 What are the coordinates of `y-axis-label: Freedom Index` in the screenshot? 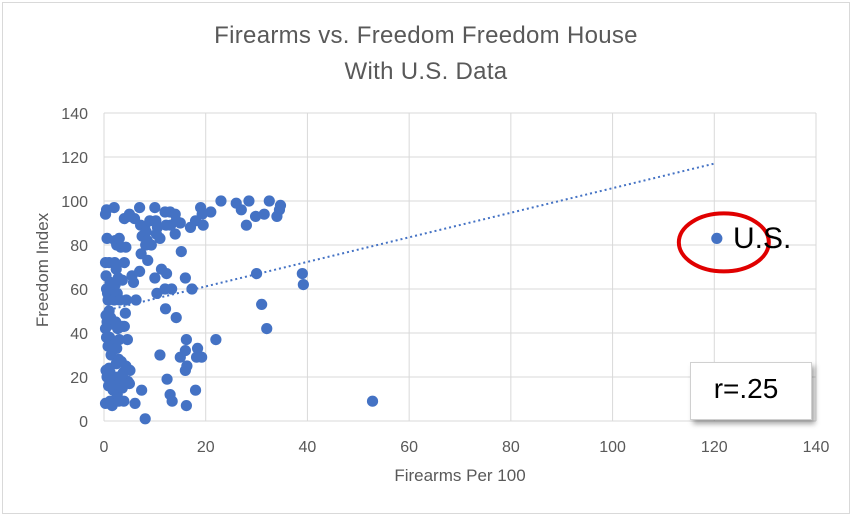 It's located at (42, 270).